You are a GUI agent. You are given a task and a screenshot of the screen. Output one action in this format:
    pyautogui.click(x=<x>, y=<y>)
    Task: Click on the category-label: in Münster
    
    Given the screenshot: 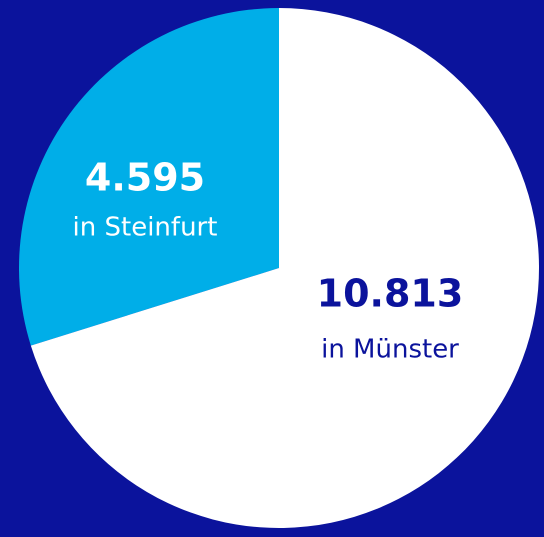 What is the action you would take?
    pyautogui.click(x=390, y=350)
    